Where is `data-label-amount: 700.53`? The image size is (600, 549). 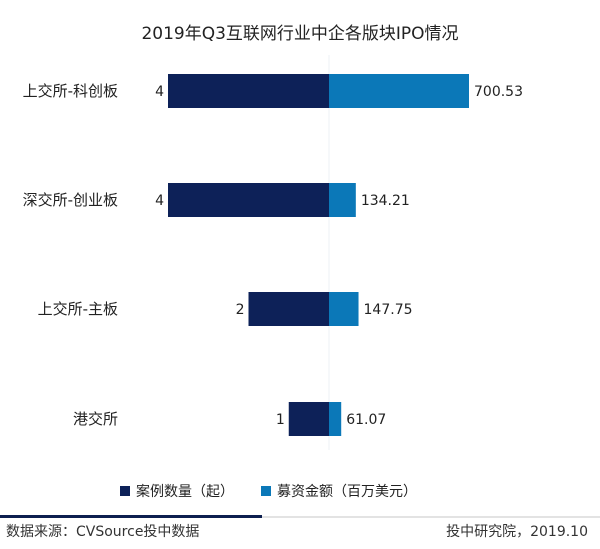 data-label-amount: 700.53 is located at coordinates (498, 92).